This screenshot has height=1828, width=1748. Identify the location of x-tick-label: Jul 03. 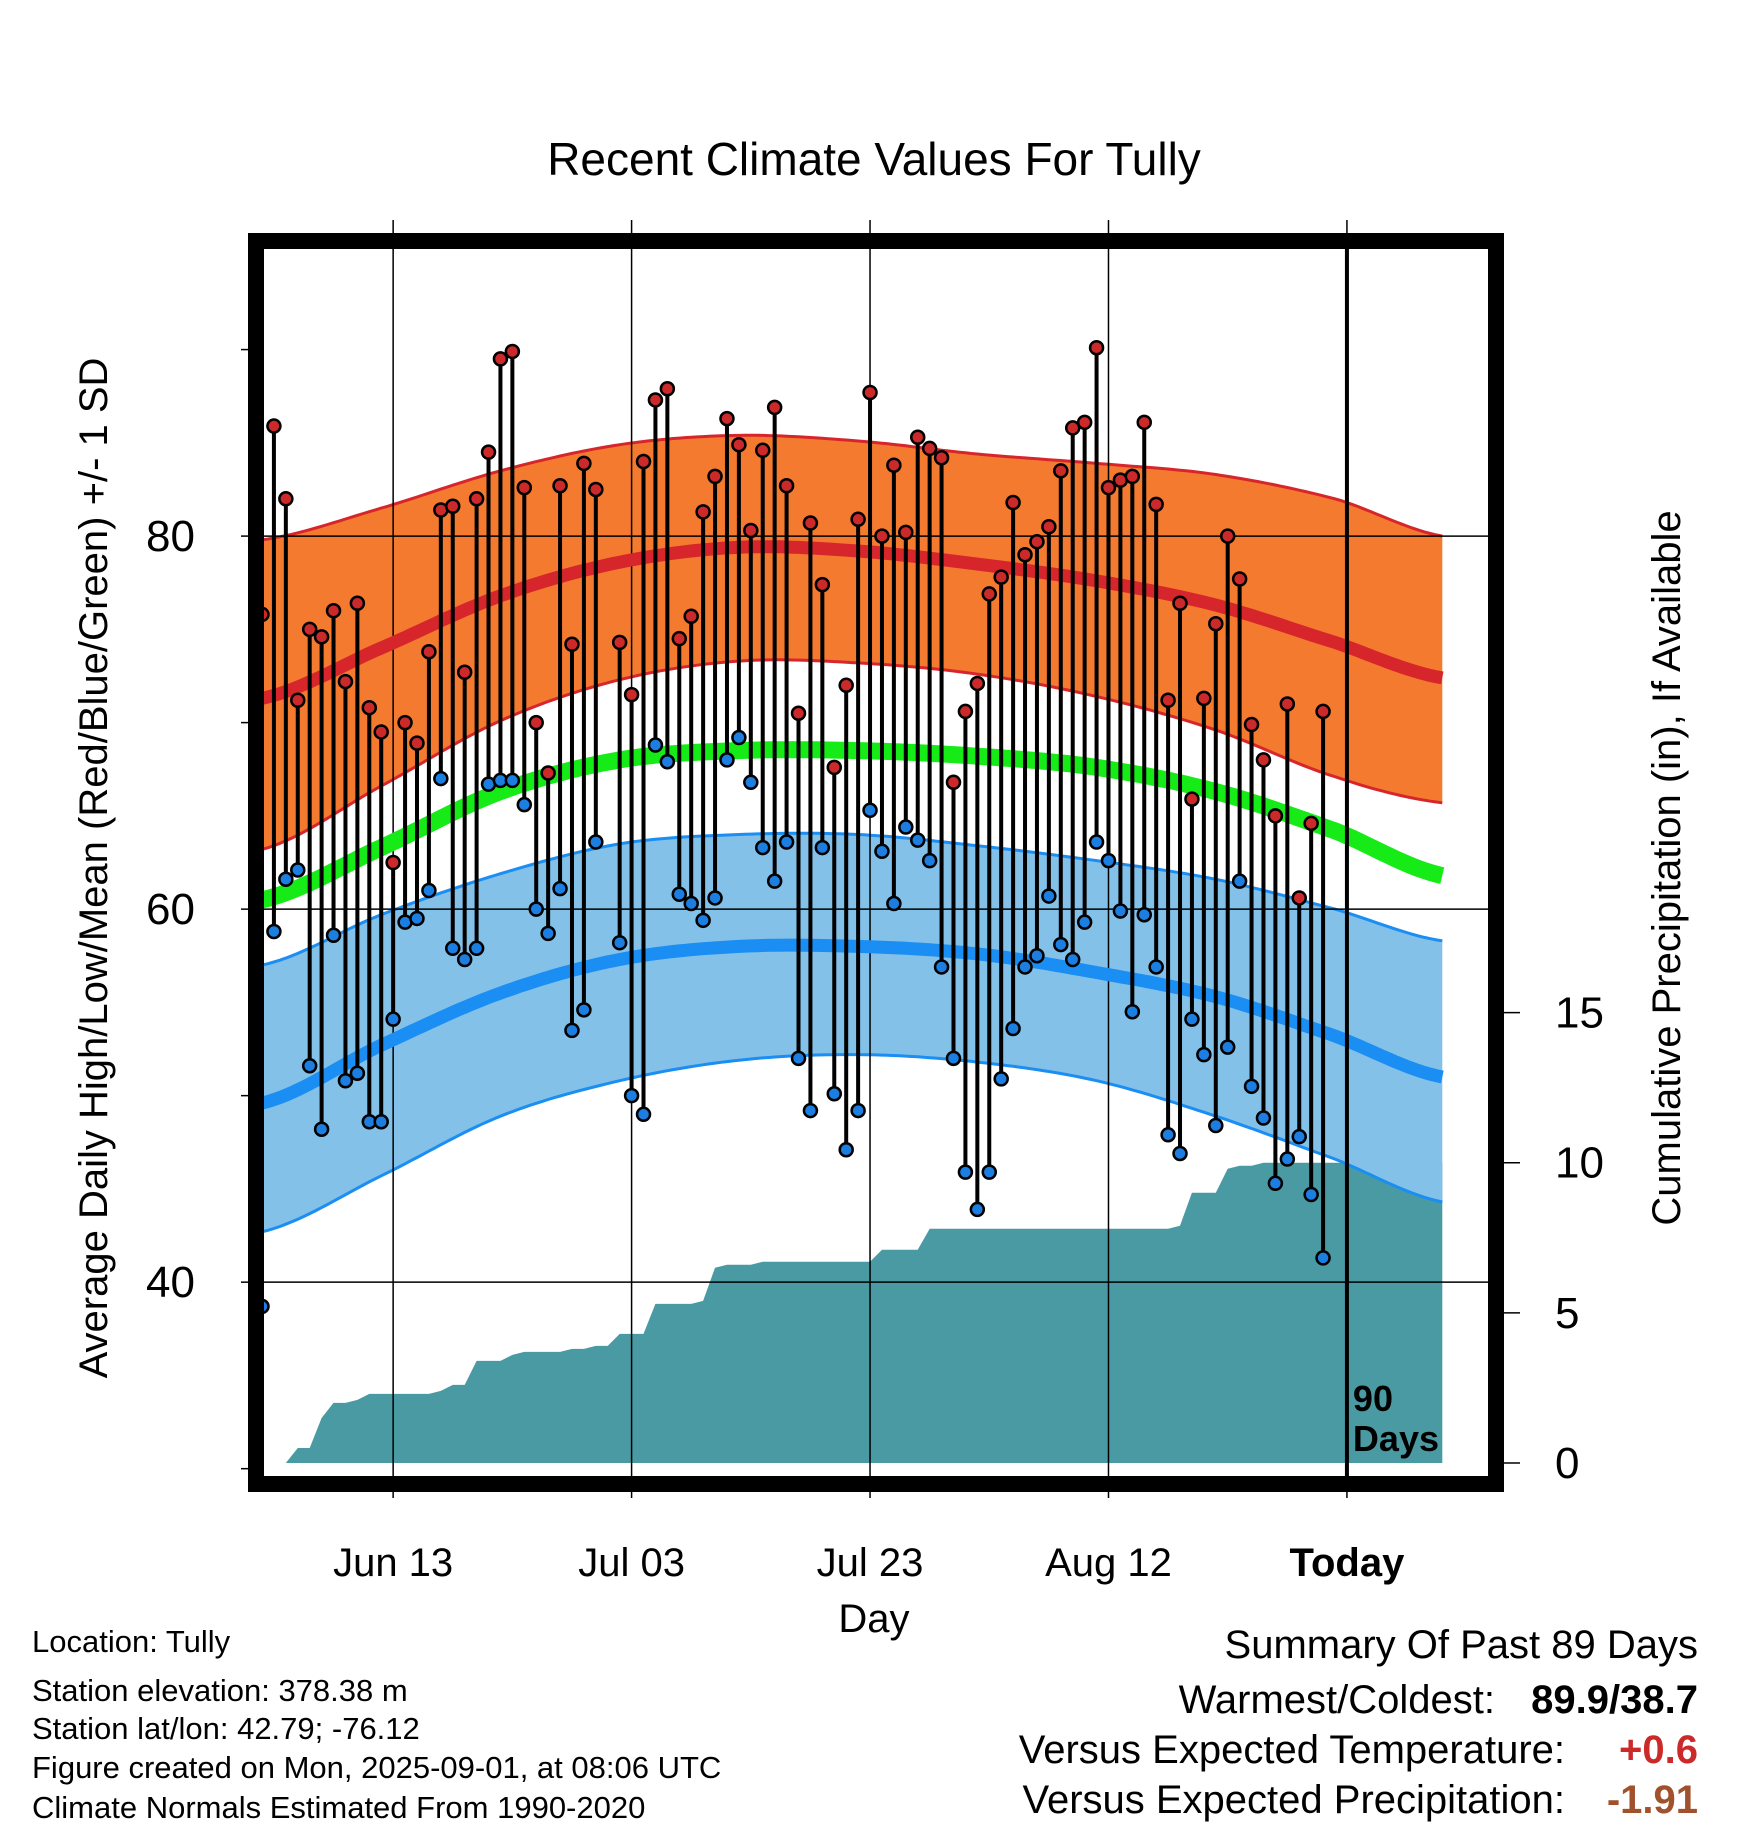
(631, 1563).